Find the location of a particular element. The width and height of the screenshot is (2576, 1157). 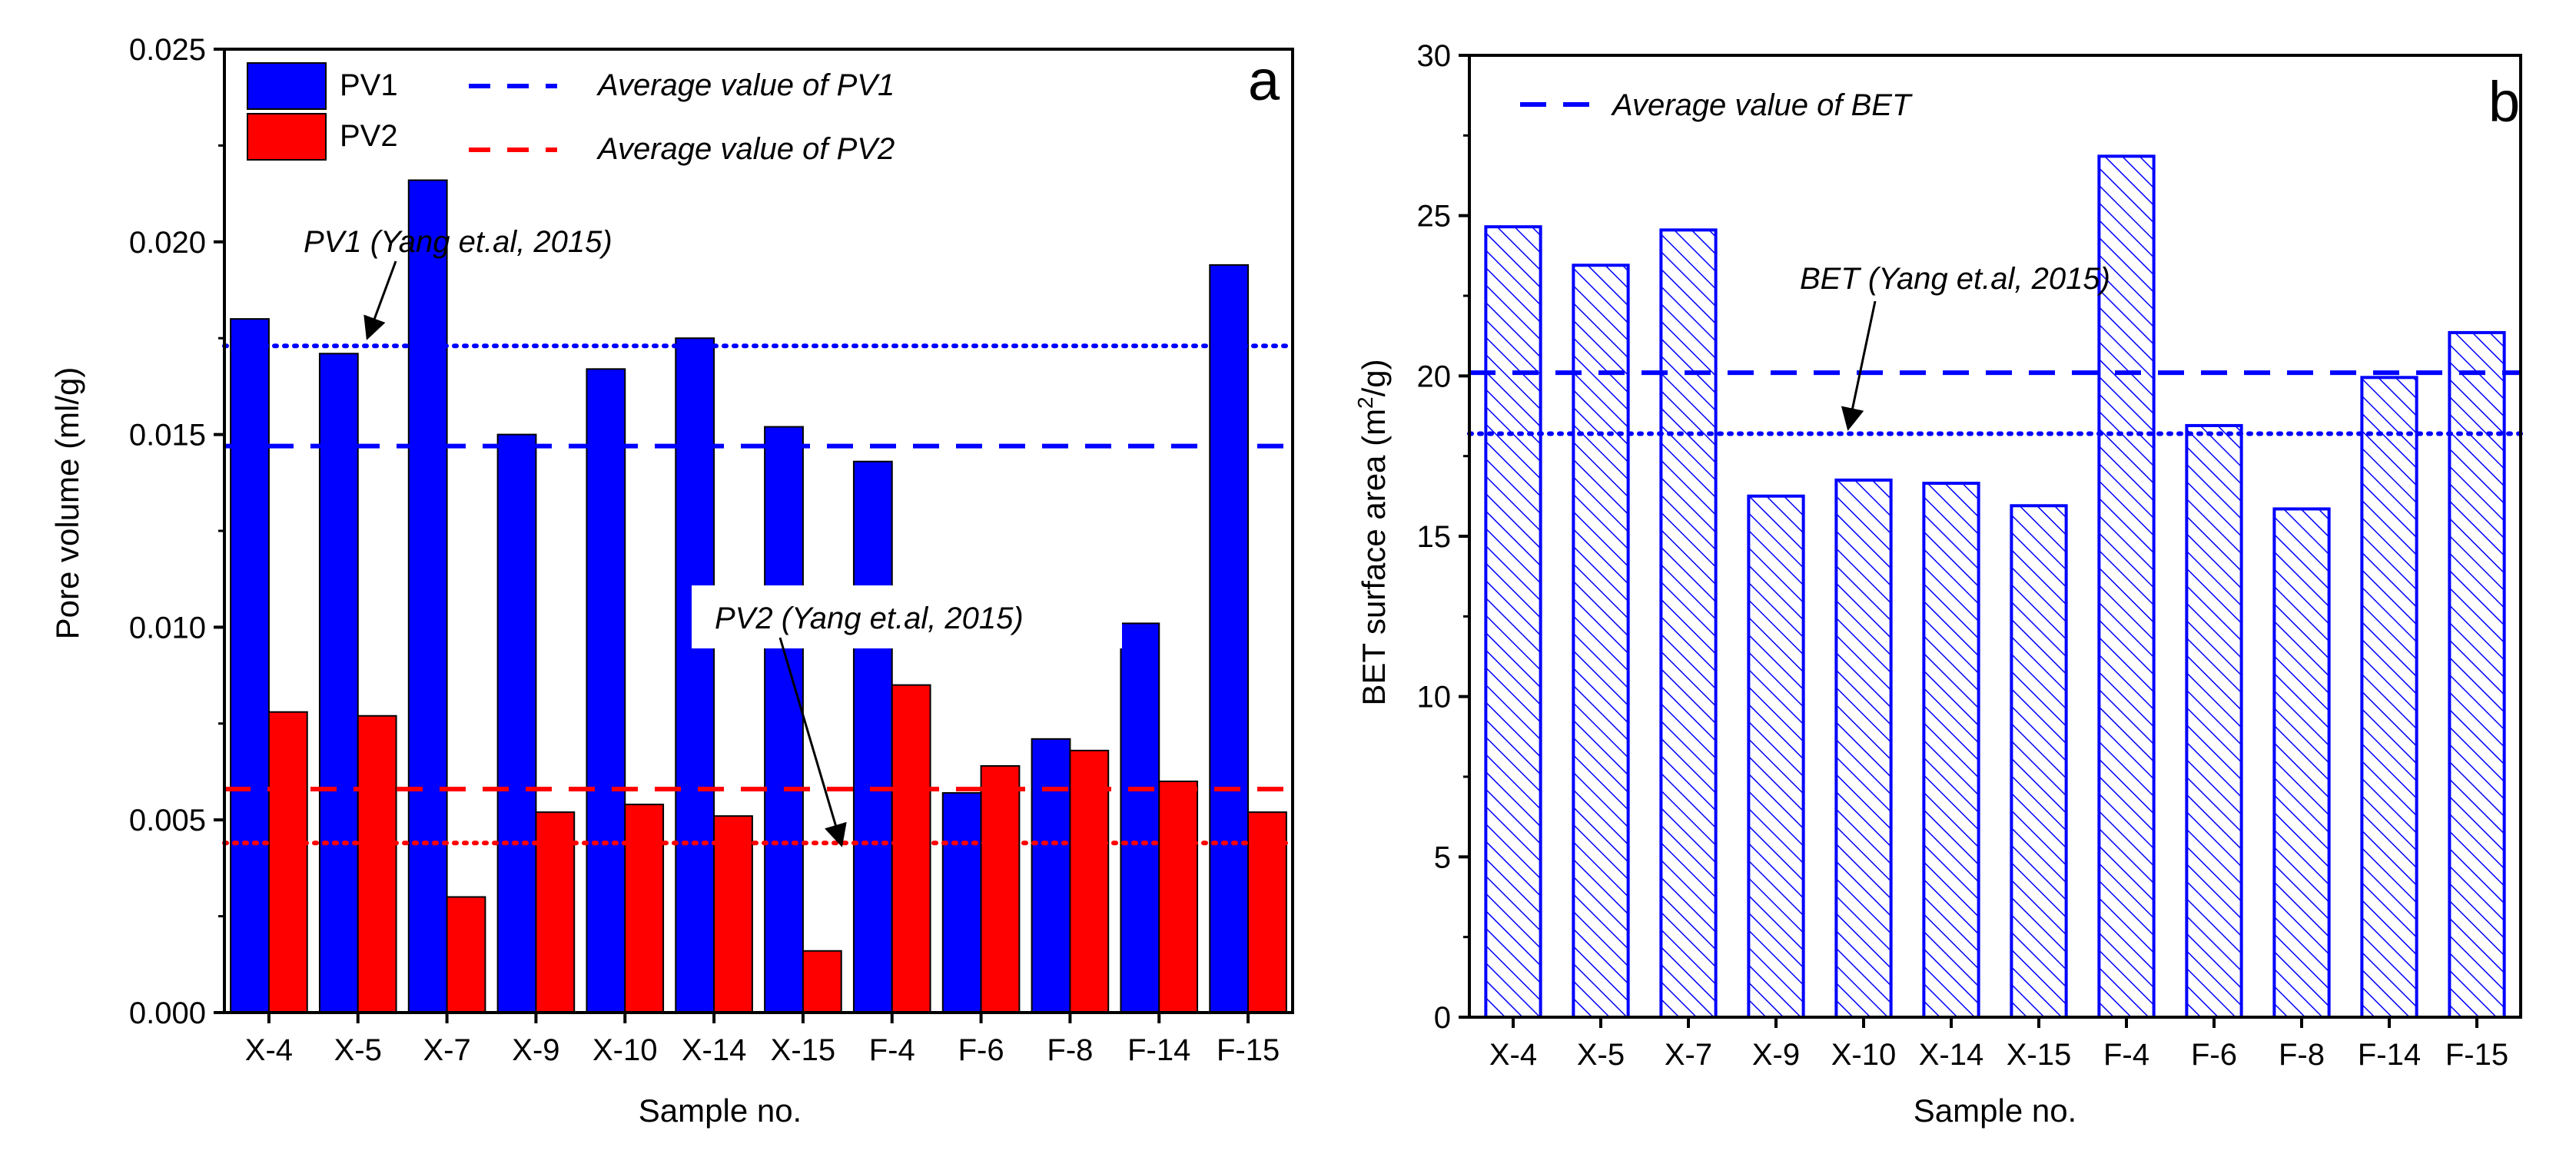

a-x-tick-label: F-15 is located at coordinates (1248, 1050).